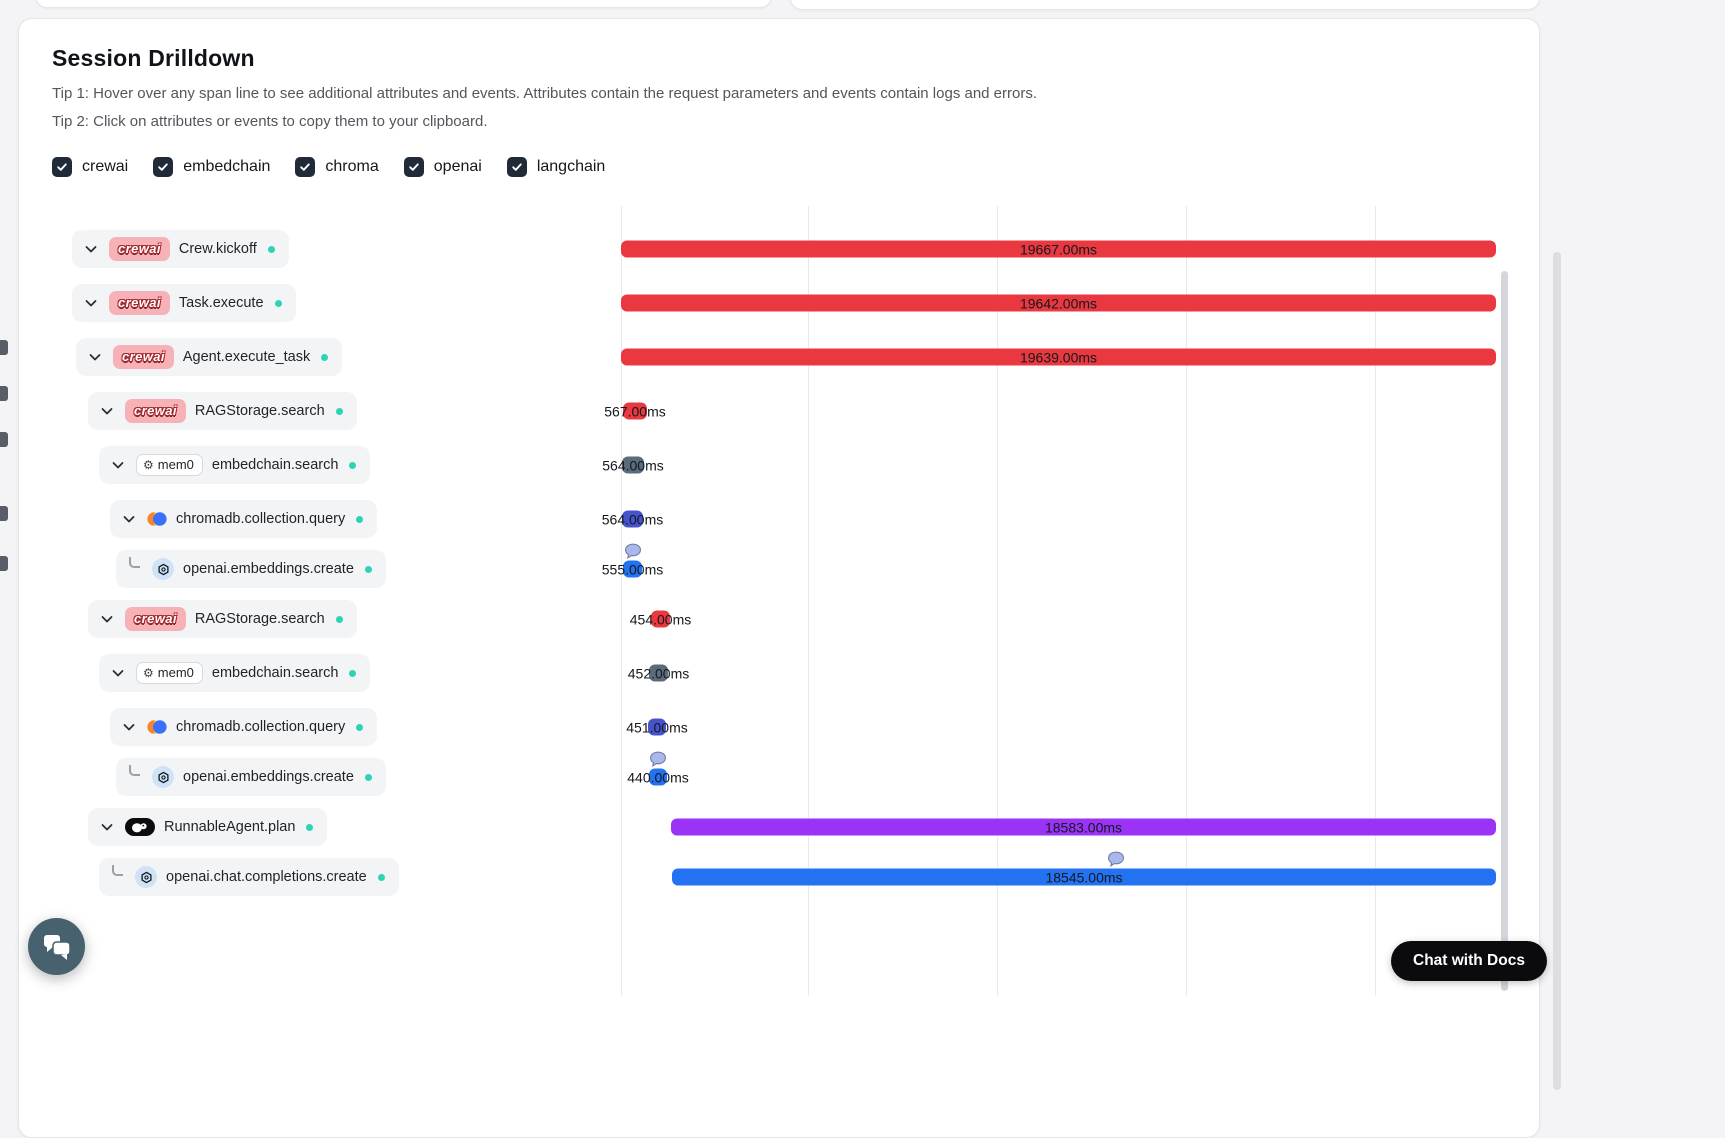  I want to click on filter-langchain: langchain, so click(556, 167).